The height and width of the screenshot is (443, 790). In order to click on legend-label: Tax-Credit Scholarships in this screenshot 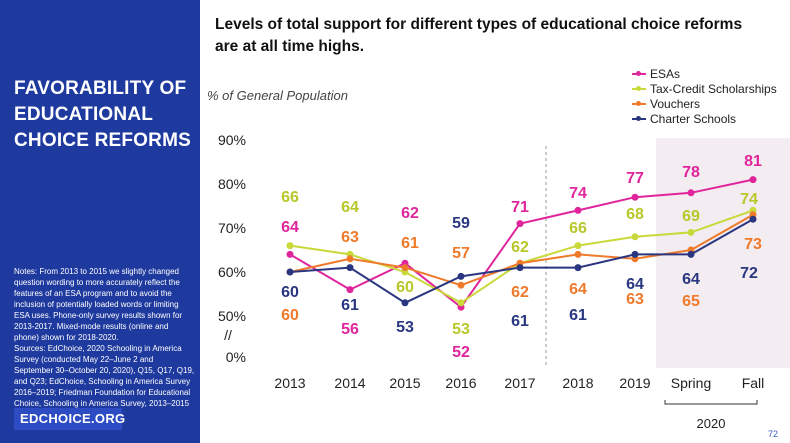, I will do `click(713, 88)`.